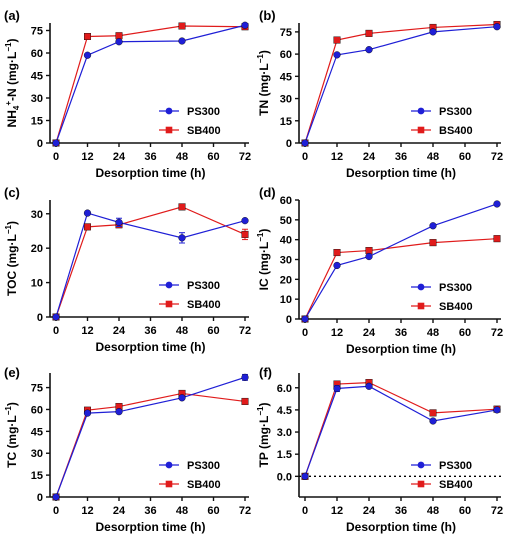 This screenshot has width=511, height=550. I want to click on y-tick-label: 0.0, so click(284, 477).